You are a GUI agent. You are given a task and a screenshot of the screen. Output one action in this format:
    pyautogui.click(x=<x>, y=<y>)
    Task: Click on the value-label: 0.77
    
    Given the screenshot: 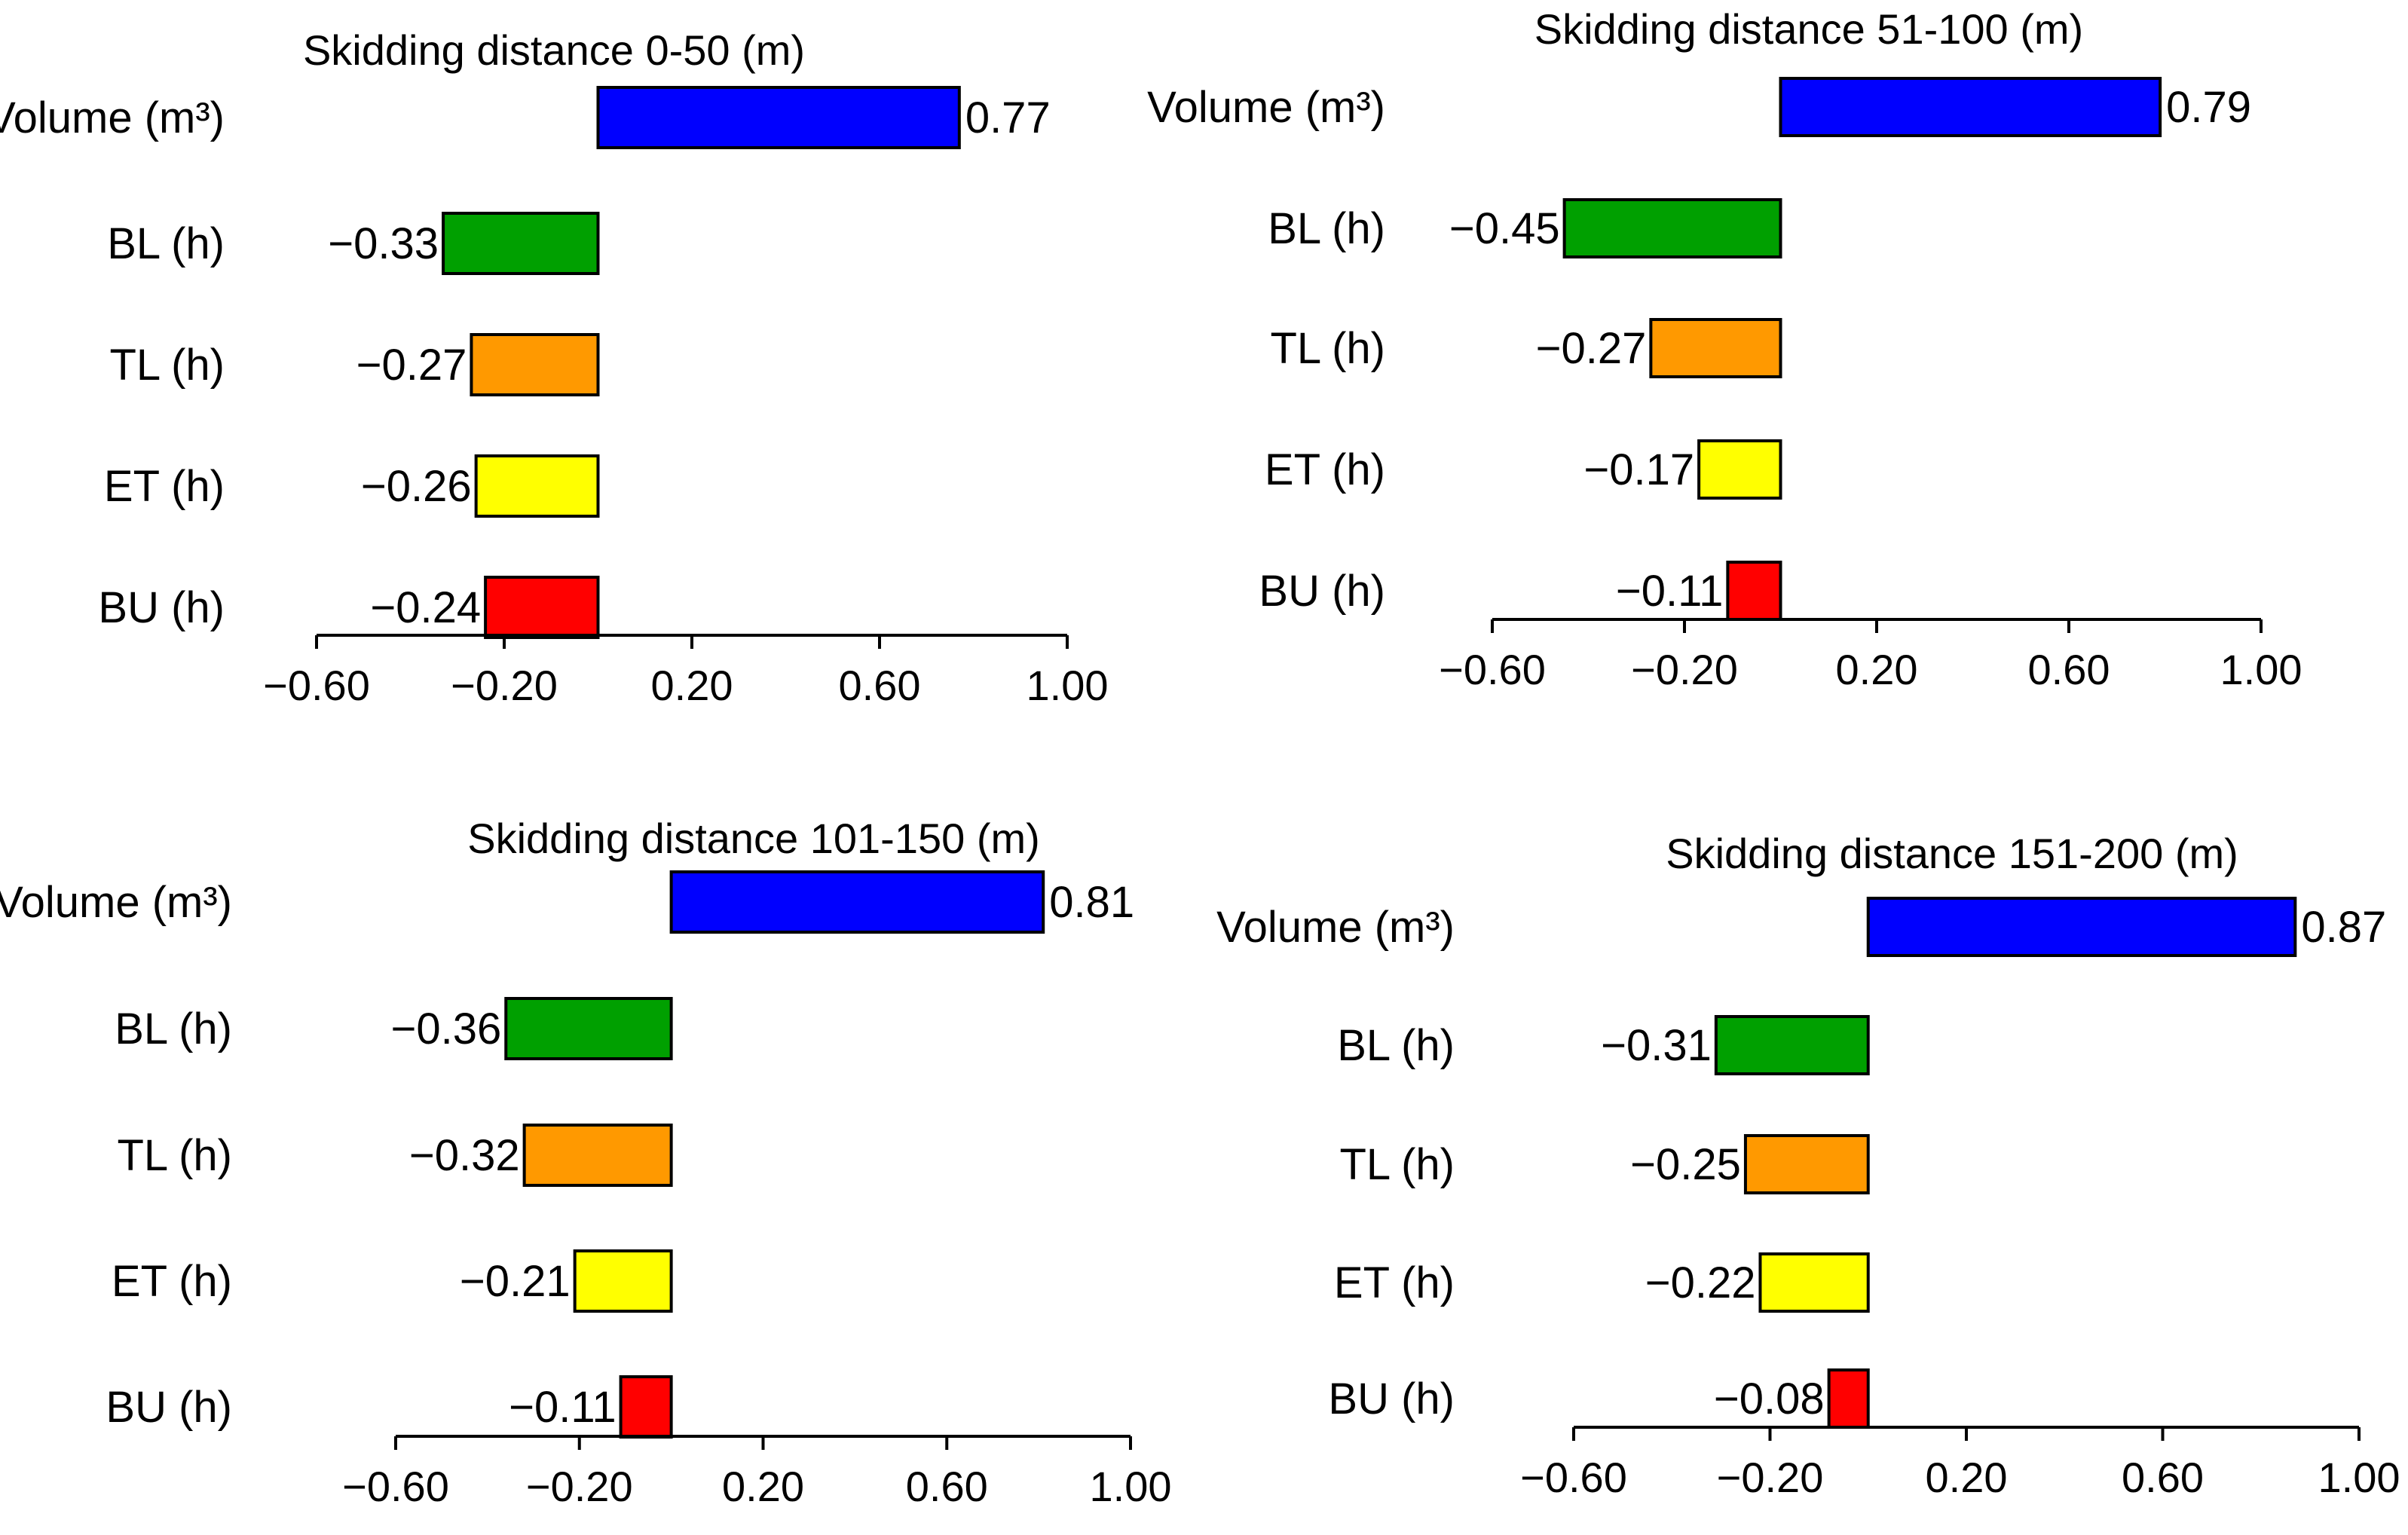 What is the action you would take?
    pyautogui.click(x=1008, y=117)
    